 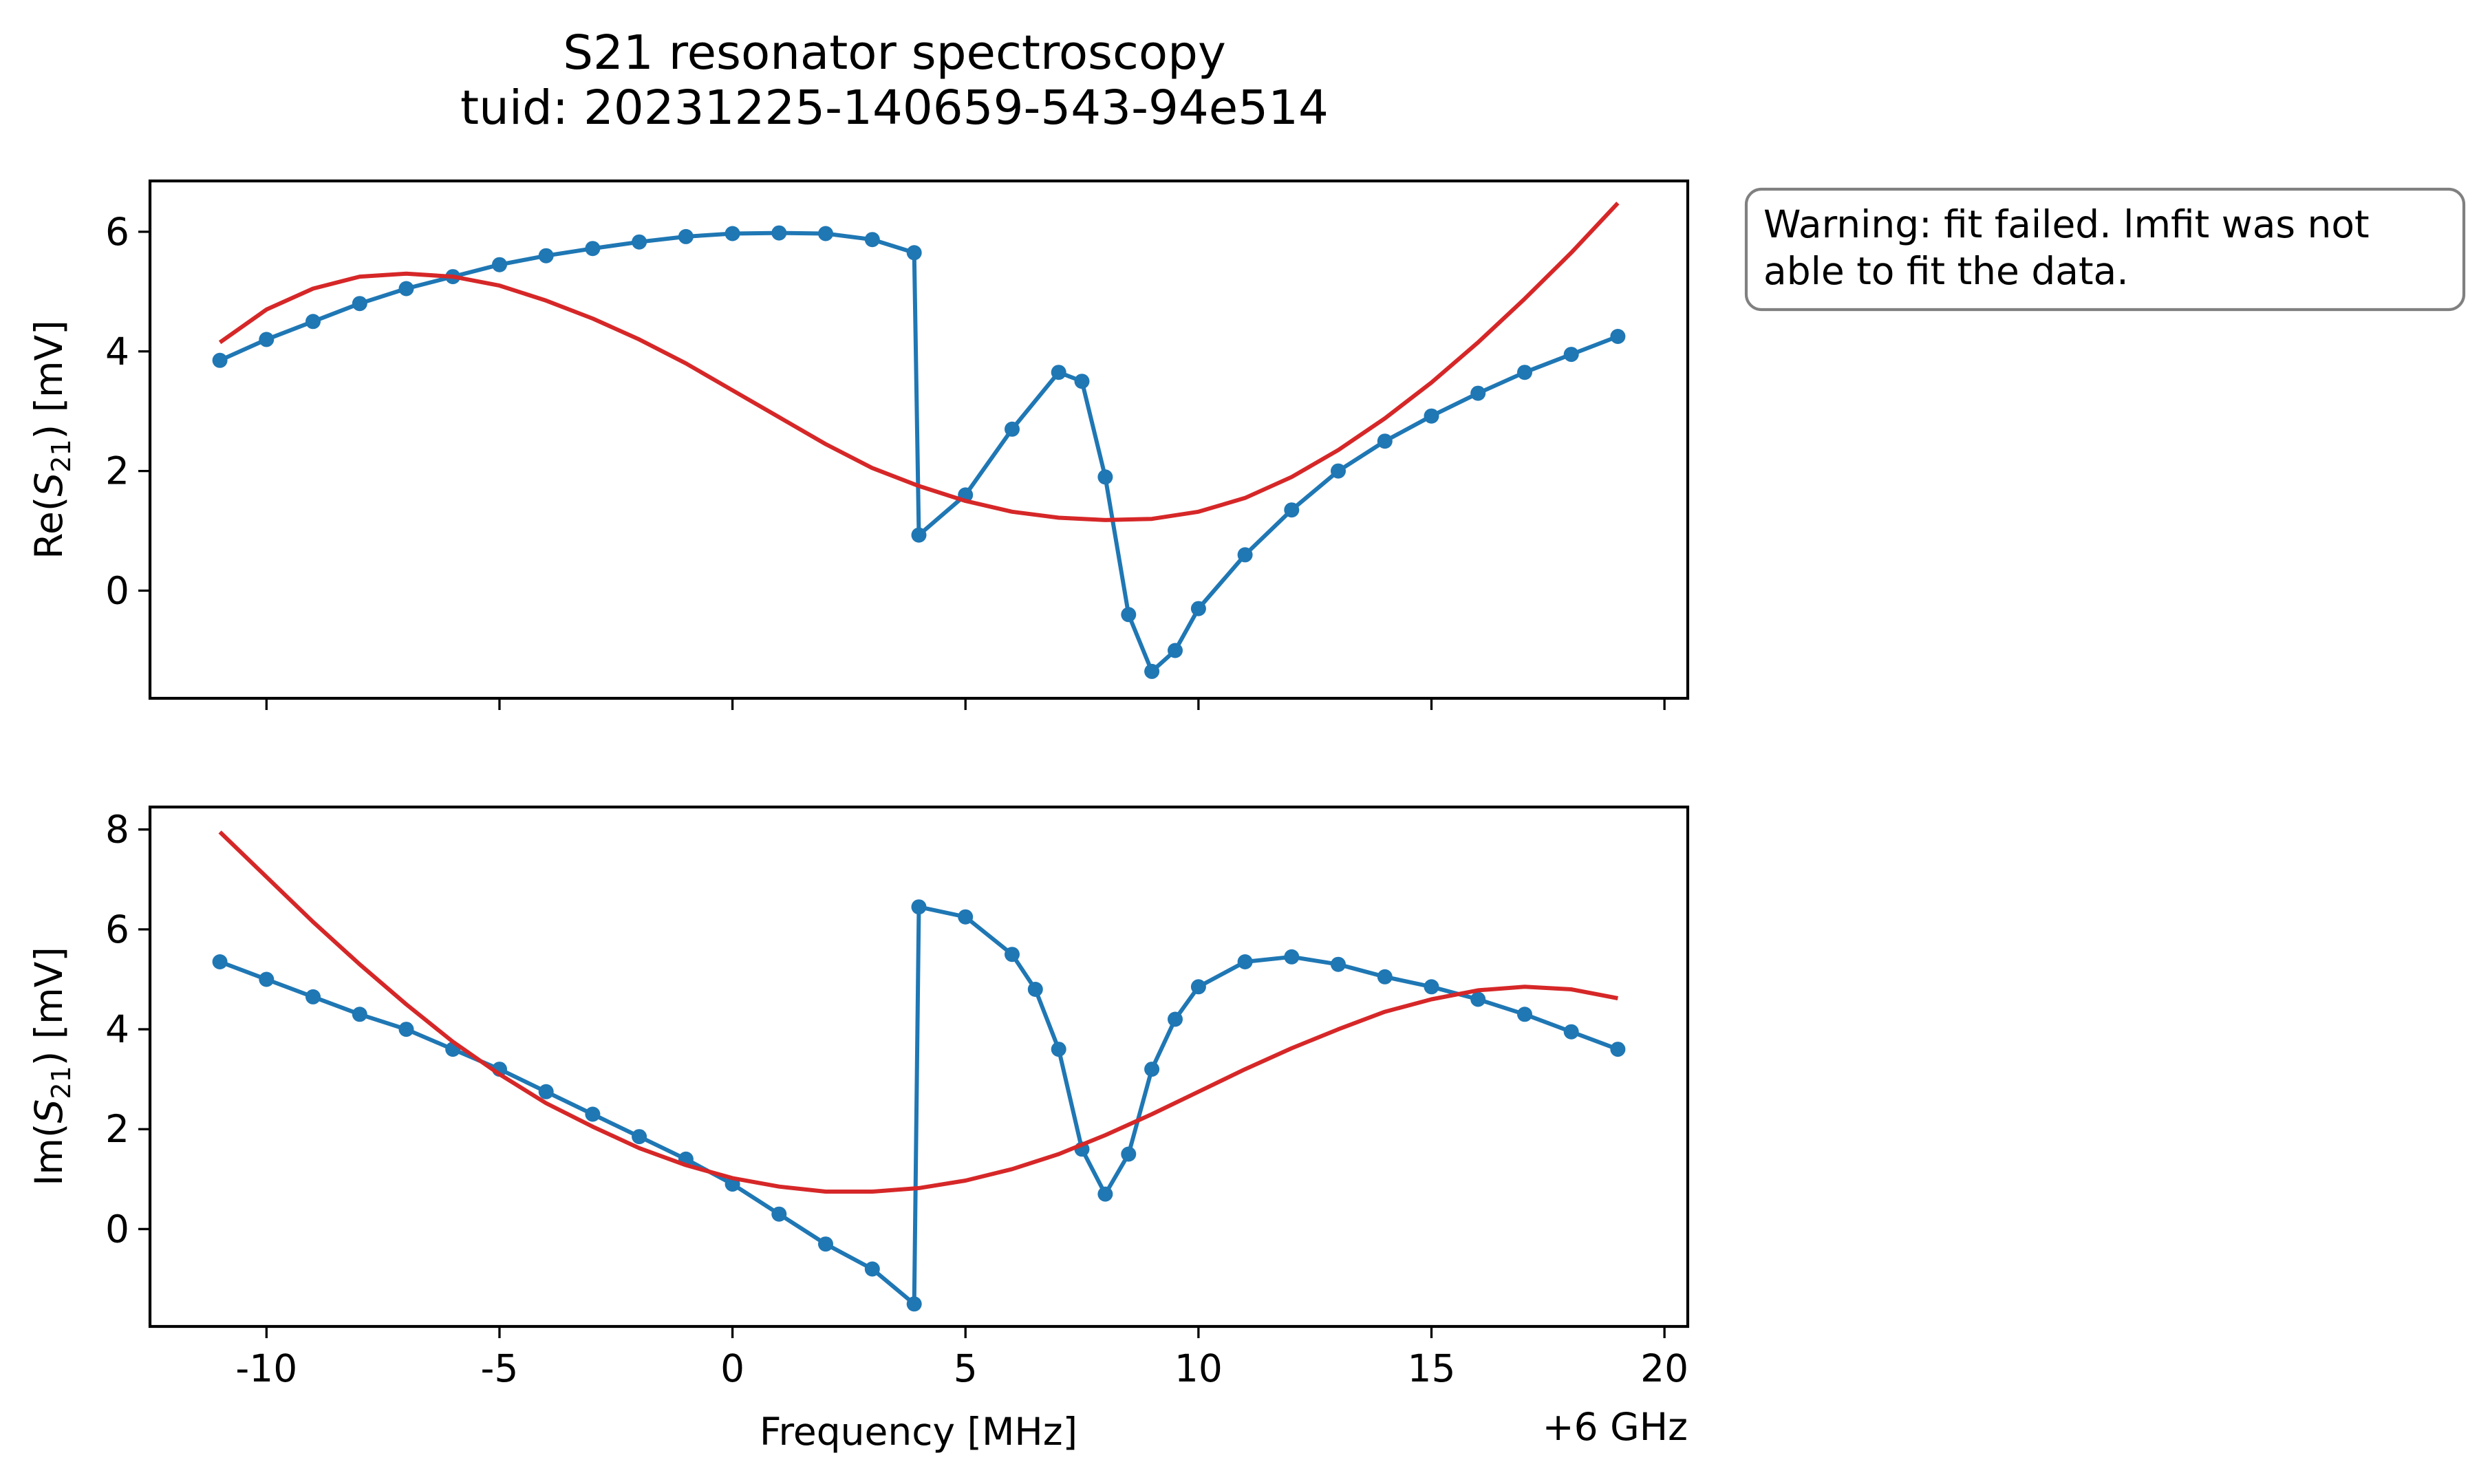 I want to click on bottom-panel-ylabel: Im(S21) [mV], so click(x=51, y=1066).